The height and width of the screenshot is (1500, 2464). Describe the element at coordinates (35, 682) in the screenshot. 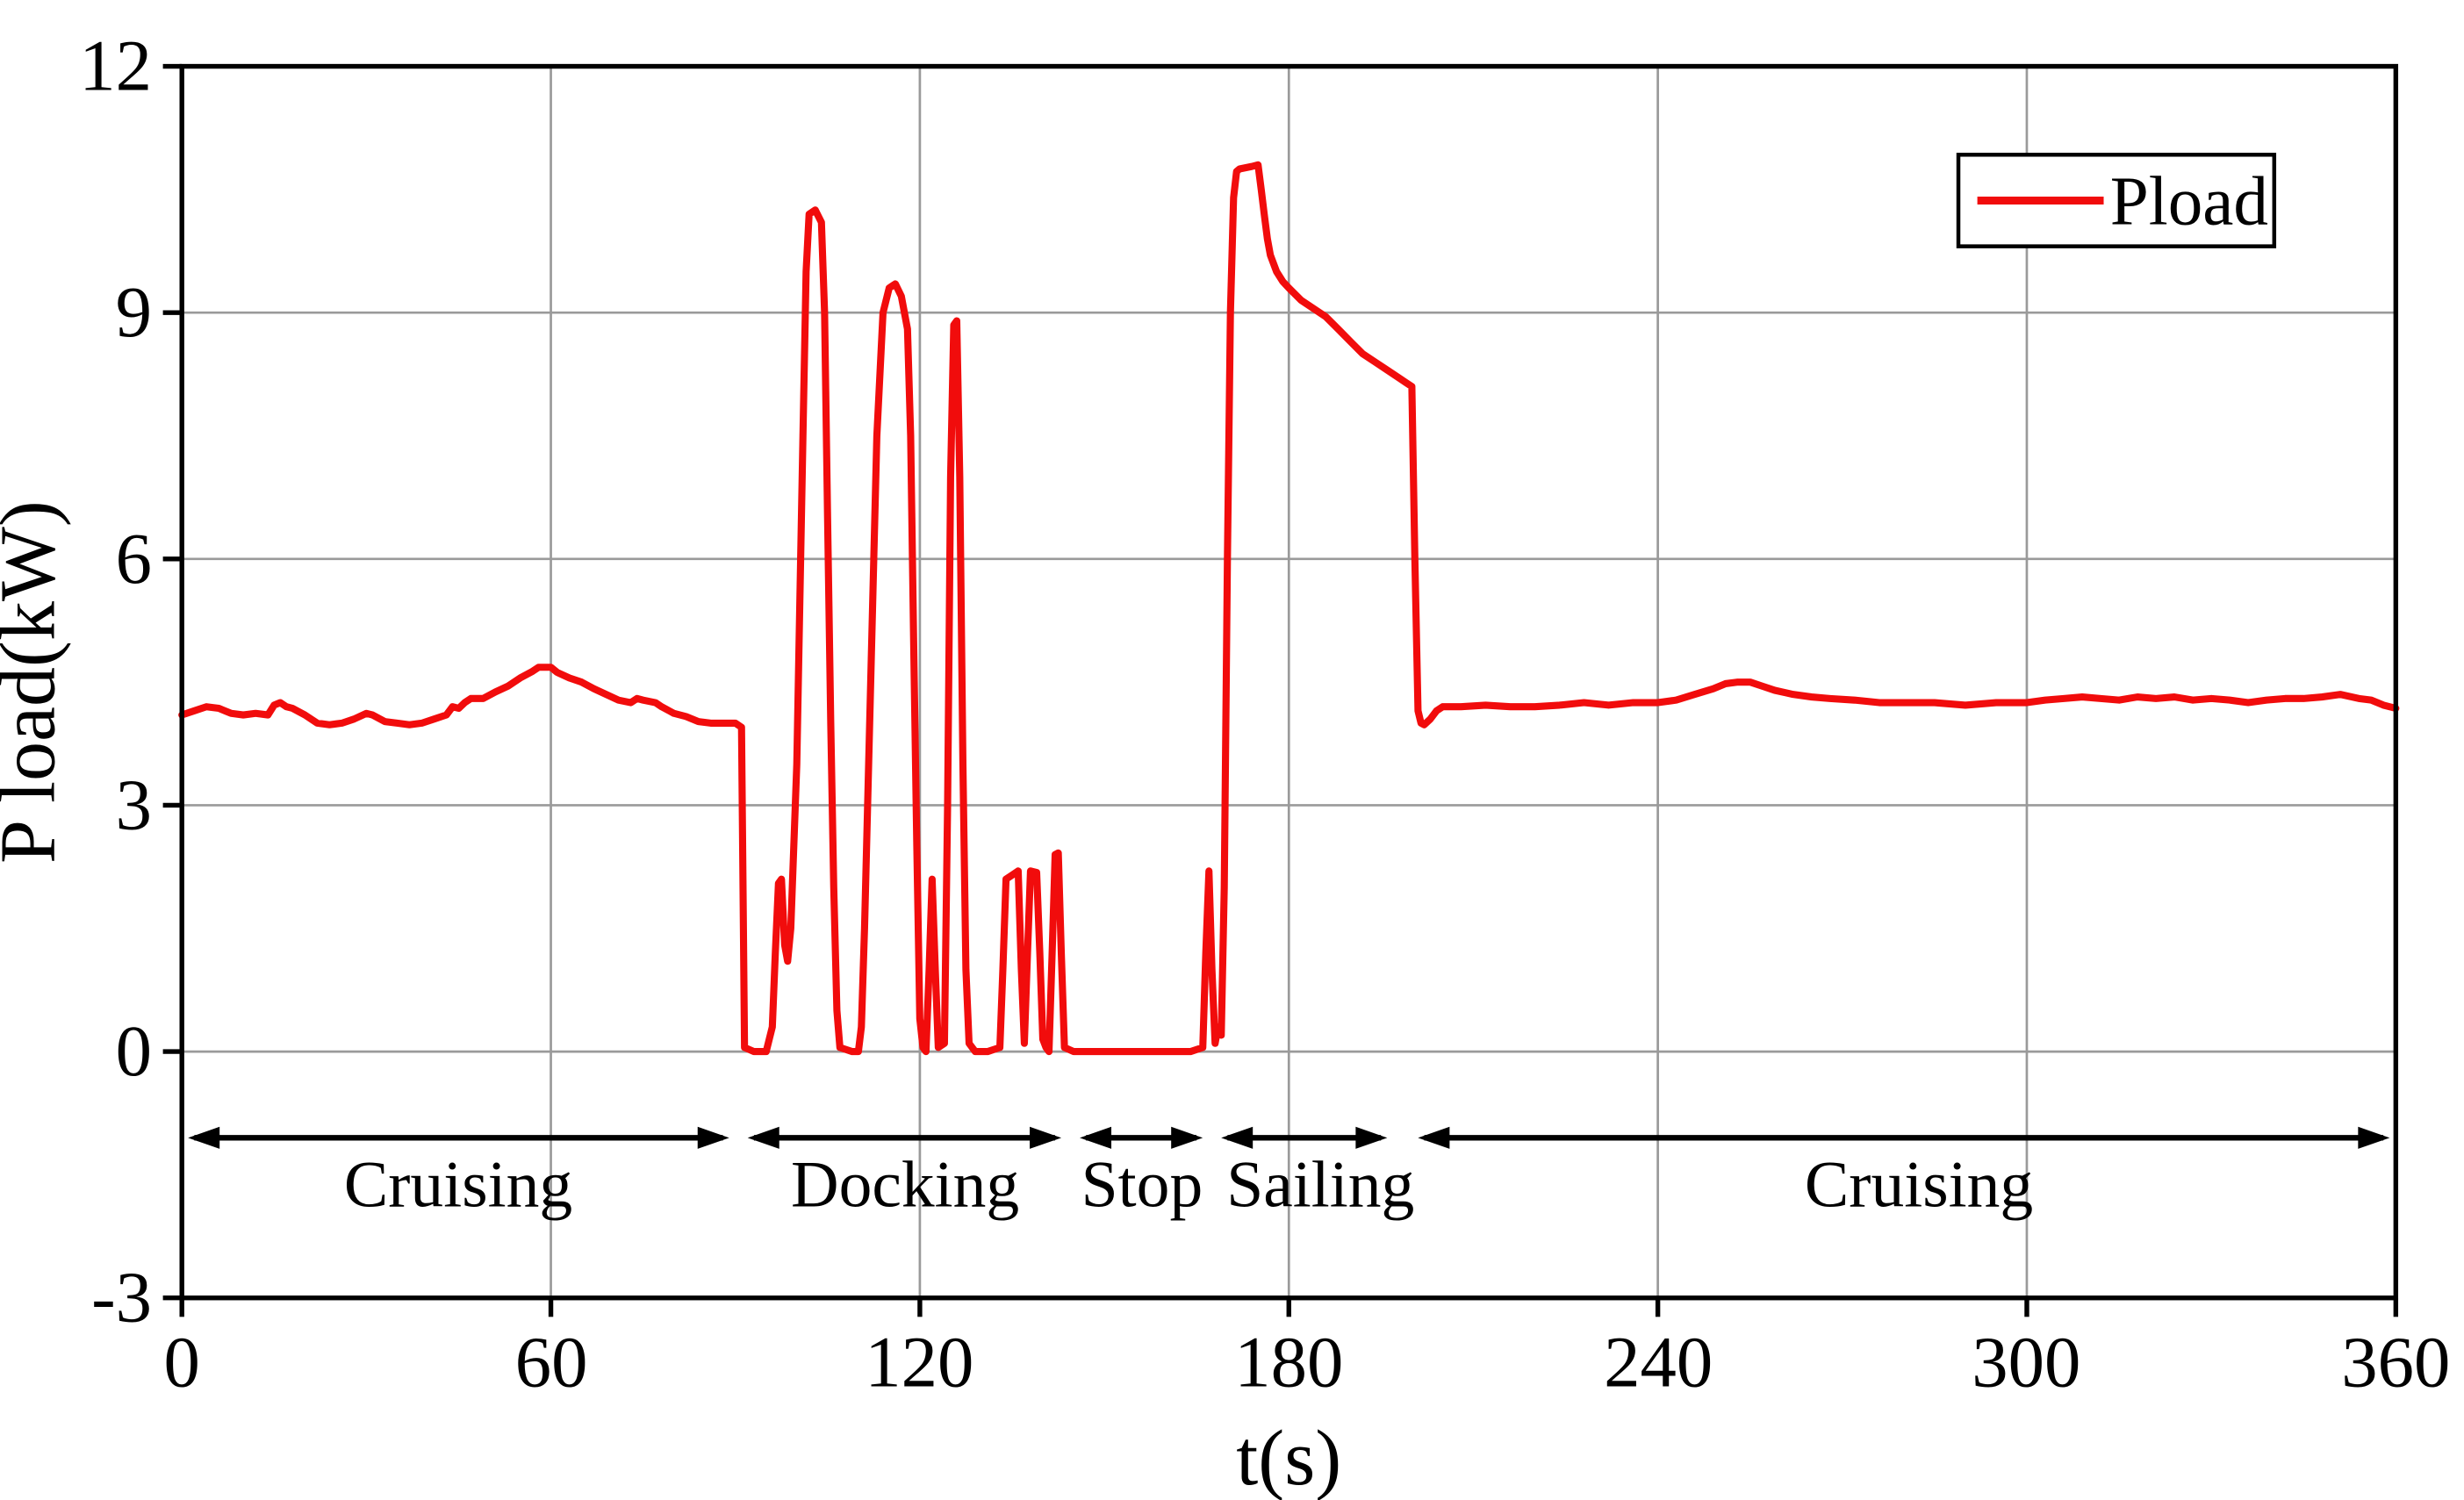

I see `y-axis-title: P load(kW)` at that location.